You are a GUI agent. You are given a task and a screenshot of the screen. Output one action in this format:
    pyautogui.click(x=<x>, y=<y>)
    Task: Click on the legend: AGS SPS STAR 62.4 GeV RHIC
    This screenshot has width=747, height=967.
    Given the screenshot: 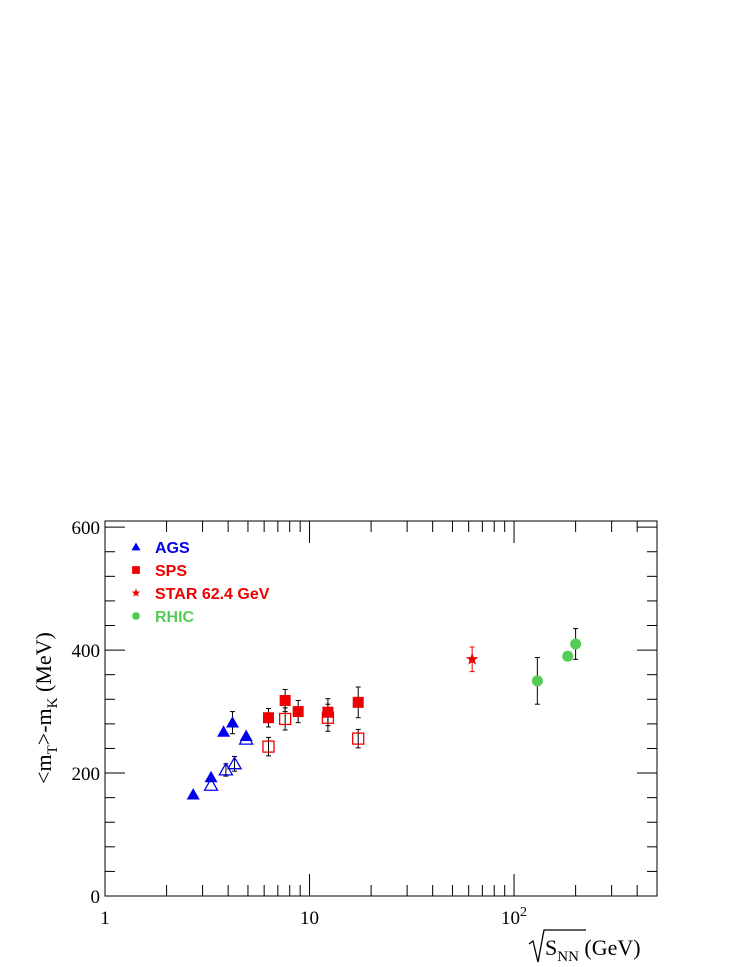 What is the action you would take?
    pyautogui.click(x=200, y=583)
    